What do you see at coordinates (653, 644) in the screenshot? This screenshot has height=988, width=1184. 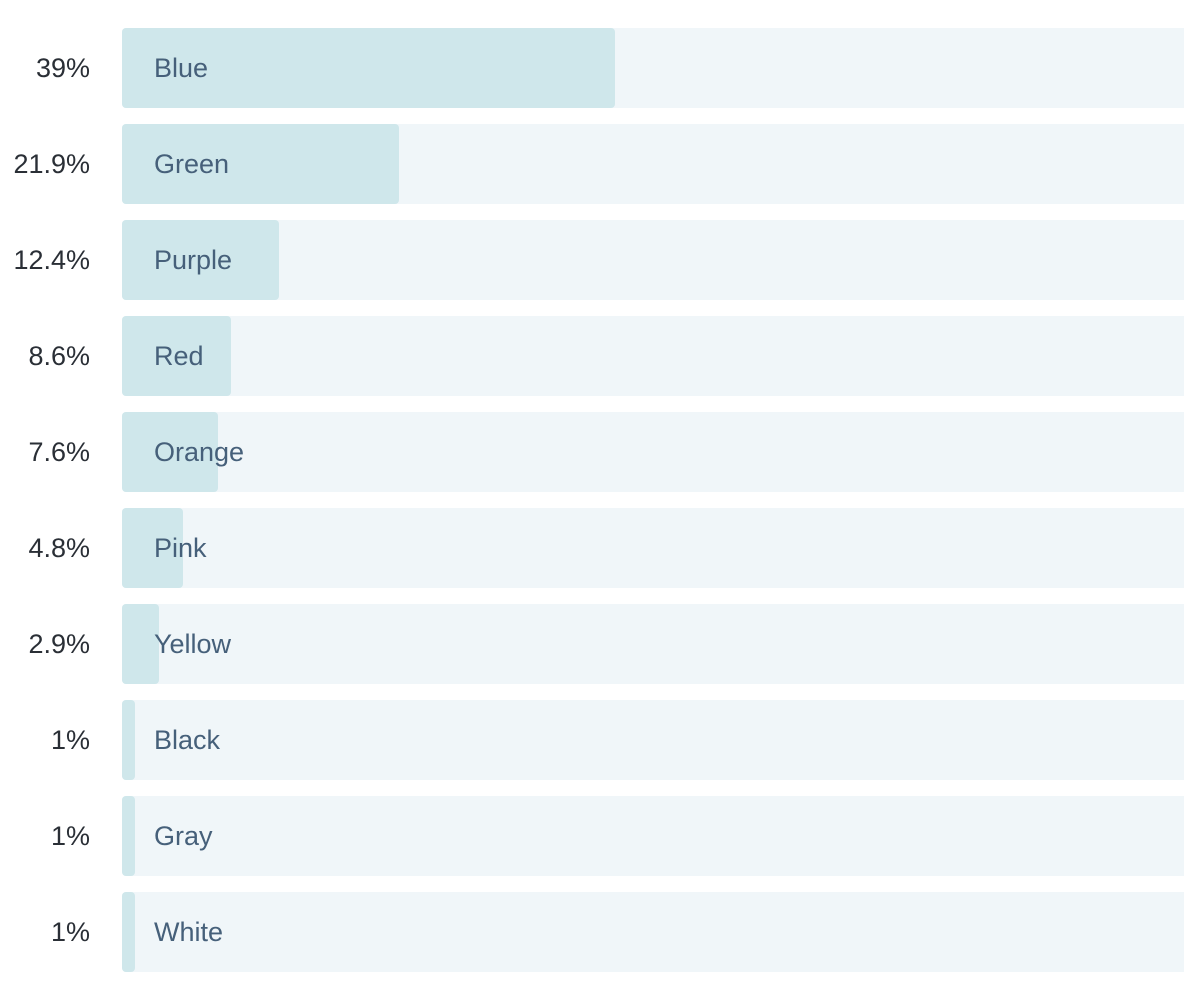 I see `bar-track: Yellow` at bounding box center [653, 644].